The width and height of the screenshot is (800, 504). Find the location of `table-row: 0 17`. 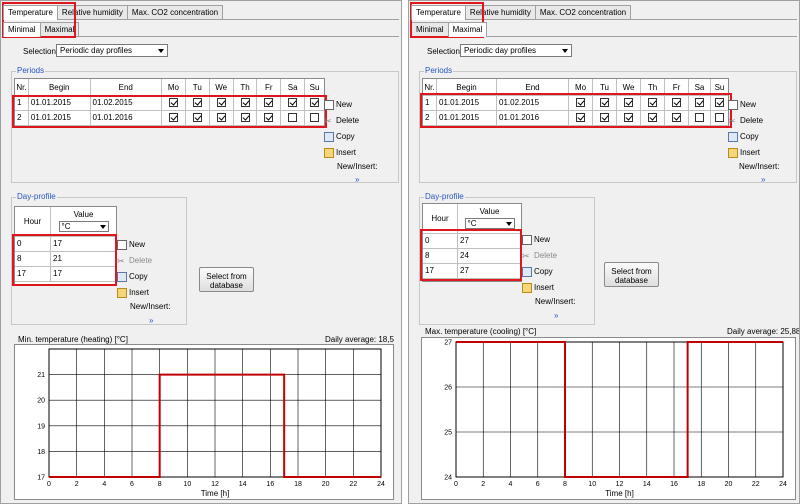

table-row: 0 17 is located at coordinates (65, 244).